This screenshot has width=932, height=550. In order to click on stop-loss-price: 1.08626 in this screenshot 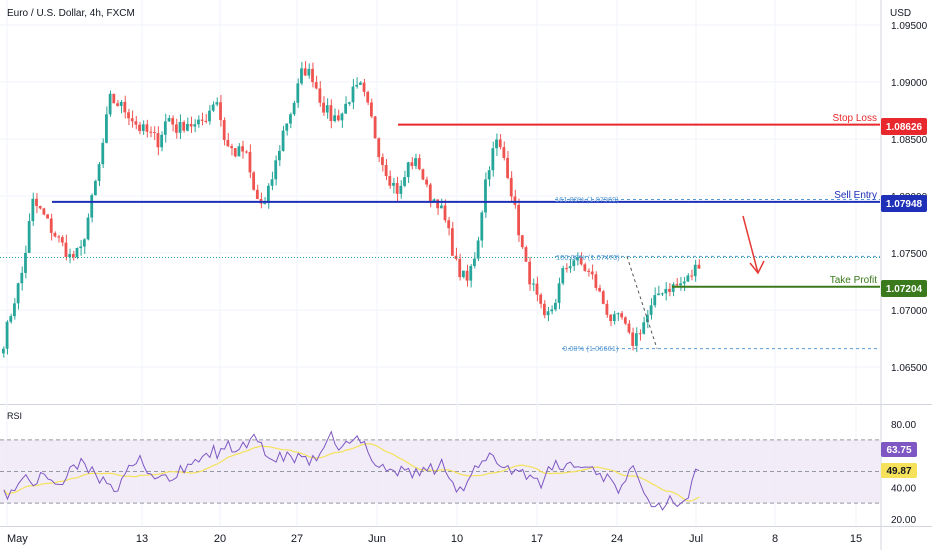, I will do `click(904, 127)`.